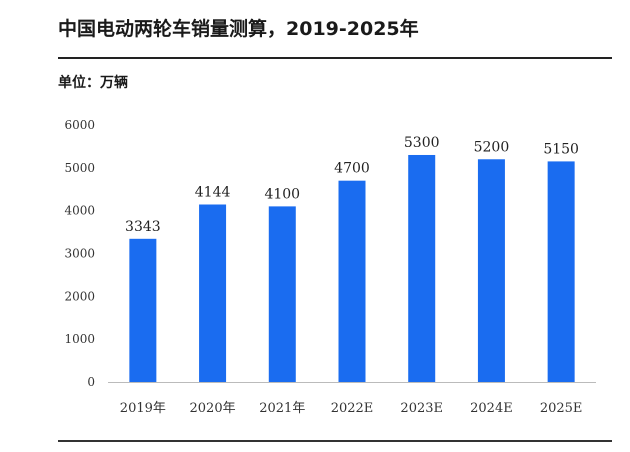 The width and height of the screenshot is (630, 452). What do you see at coordinates (335, 58) in the screenshot?
I see `top-divider` at bounding box center [335, 58].